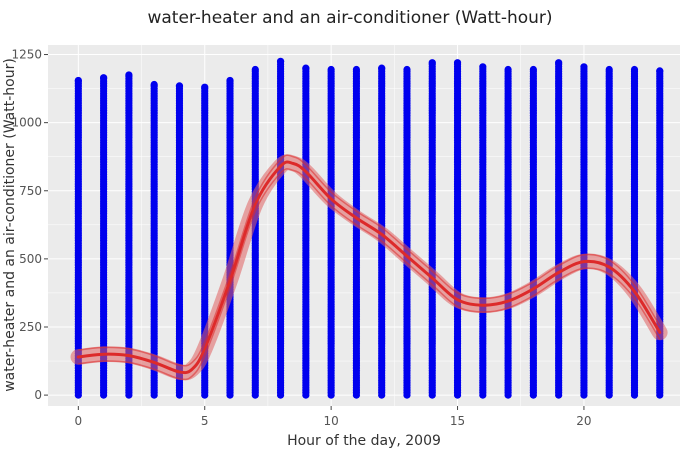 This screenshot has width=700, height=450. Describe the element at coordinates (26, 123) in the screenshot. I see `y-tick-label: 1000` at that location.